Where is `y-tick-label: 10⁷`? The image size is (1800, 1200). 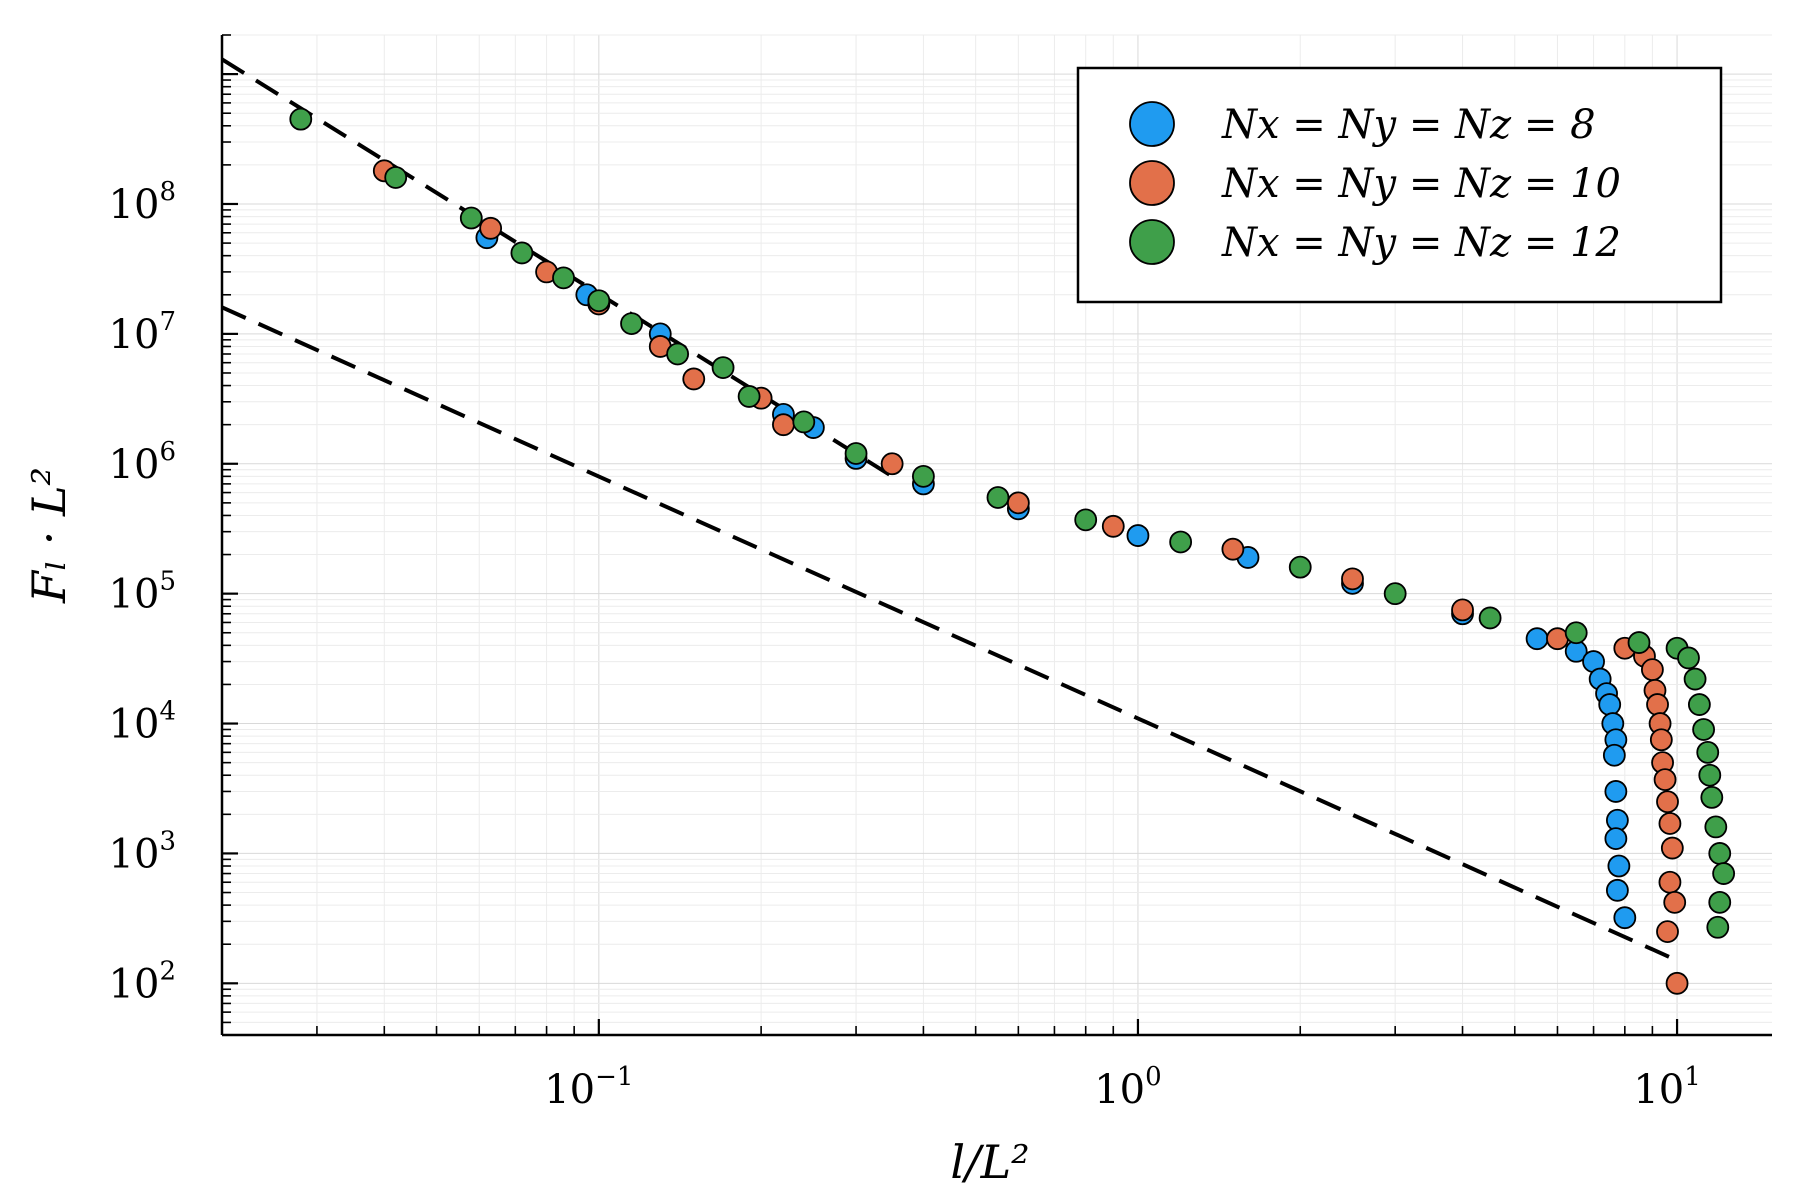
y-tick-label: 10⁷ is located at coordinates (142, 332).